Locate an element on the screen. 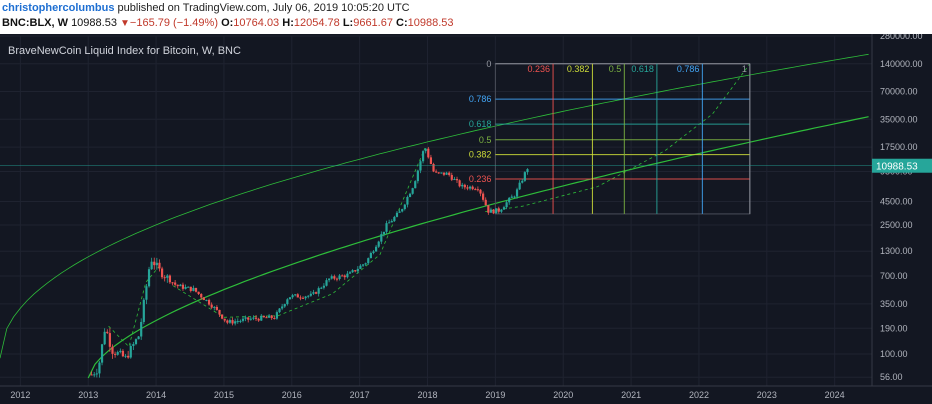 The image size is (932, 404). author-link: christophercolumbus is located at coordinates (58, 8).